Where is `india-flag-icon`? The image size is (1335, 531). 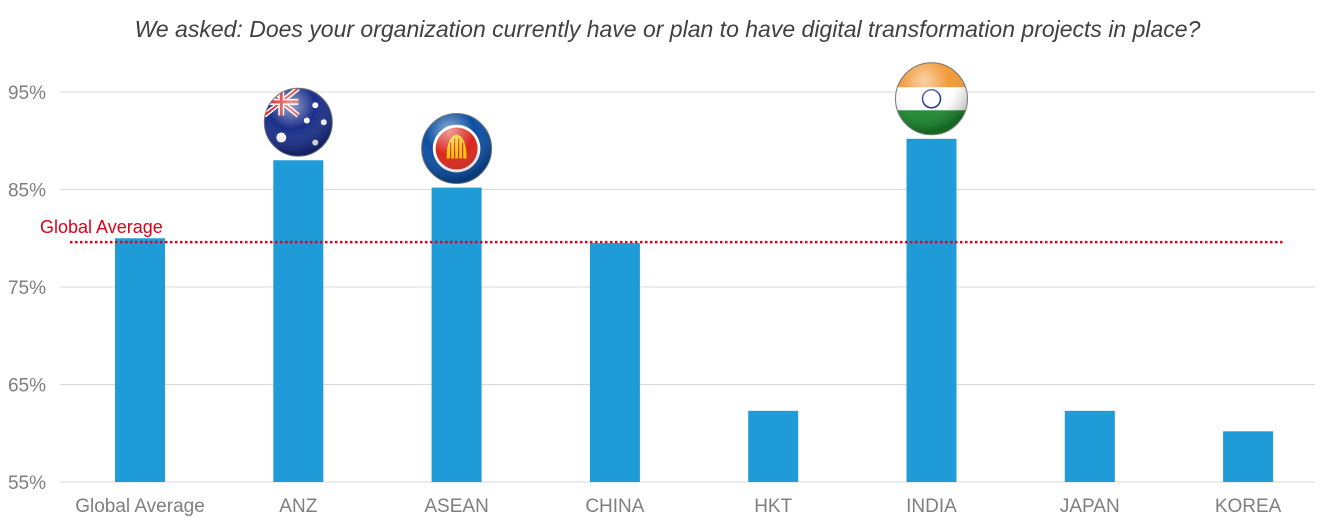 india-flag-icon is located at coordinates (931, 99).